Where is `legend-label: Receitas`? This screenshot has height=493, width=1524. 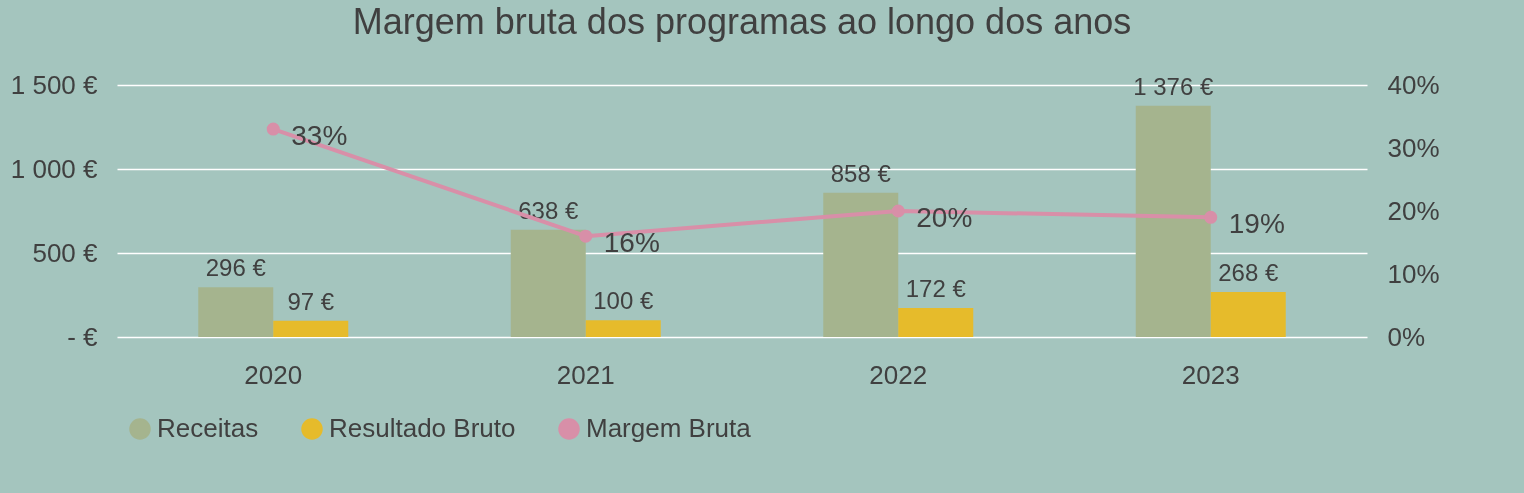 legend-label: Receitas is located at coordinates (208, 428).